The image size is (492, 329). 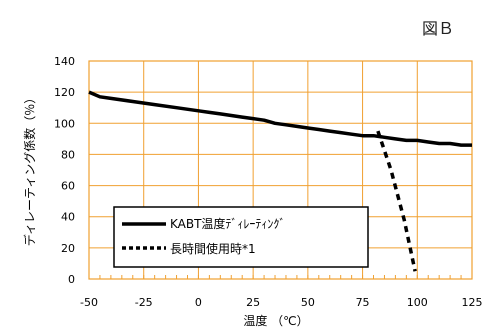 I want to click on y-tick-label: 0, so click(x=71, y=279).